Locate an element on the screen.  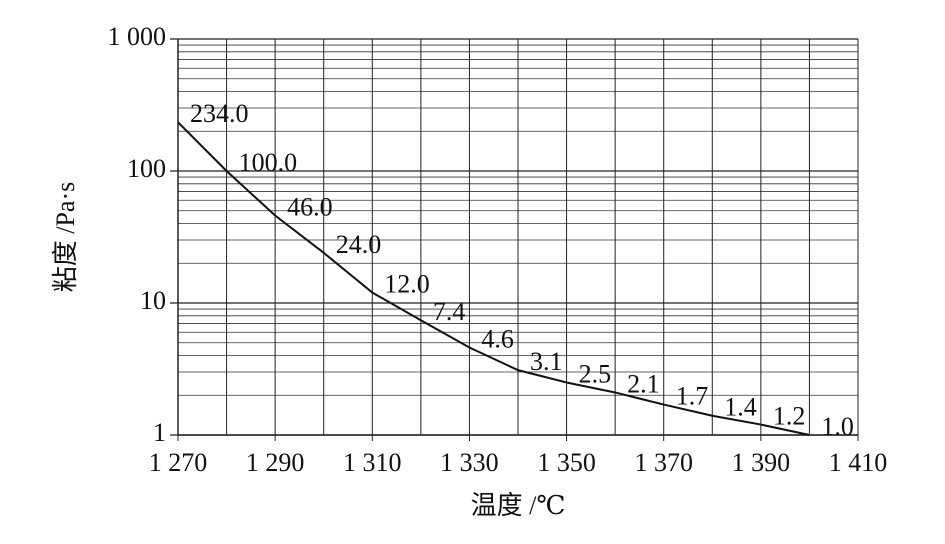
y-tick-label: 1 is located at coordinates (159, 432).